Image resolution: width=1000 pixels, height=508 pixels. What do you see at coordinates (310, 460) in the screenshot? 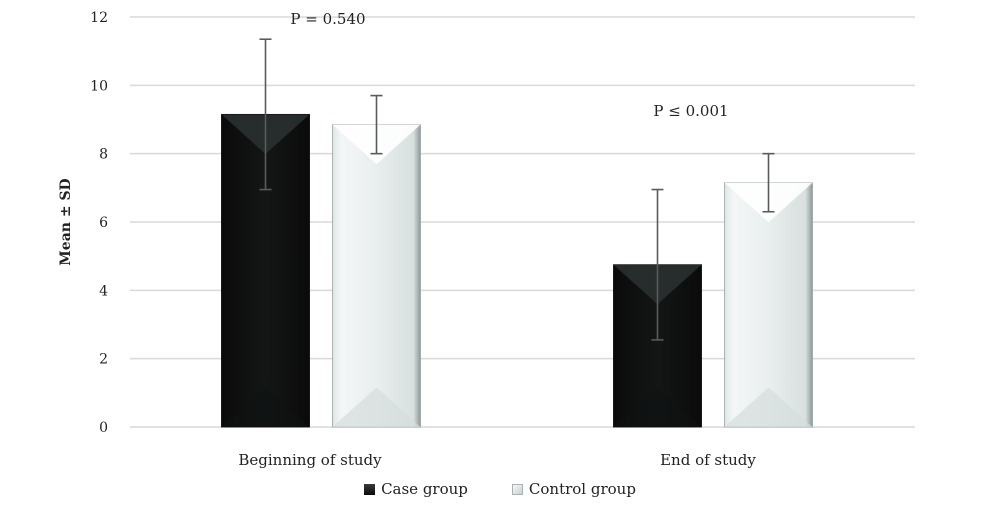
I see `x-tick-label: Beginning of study` at bounding box center [310, 460].